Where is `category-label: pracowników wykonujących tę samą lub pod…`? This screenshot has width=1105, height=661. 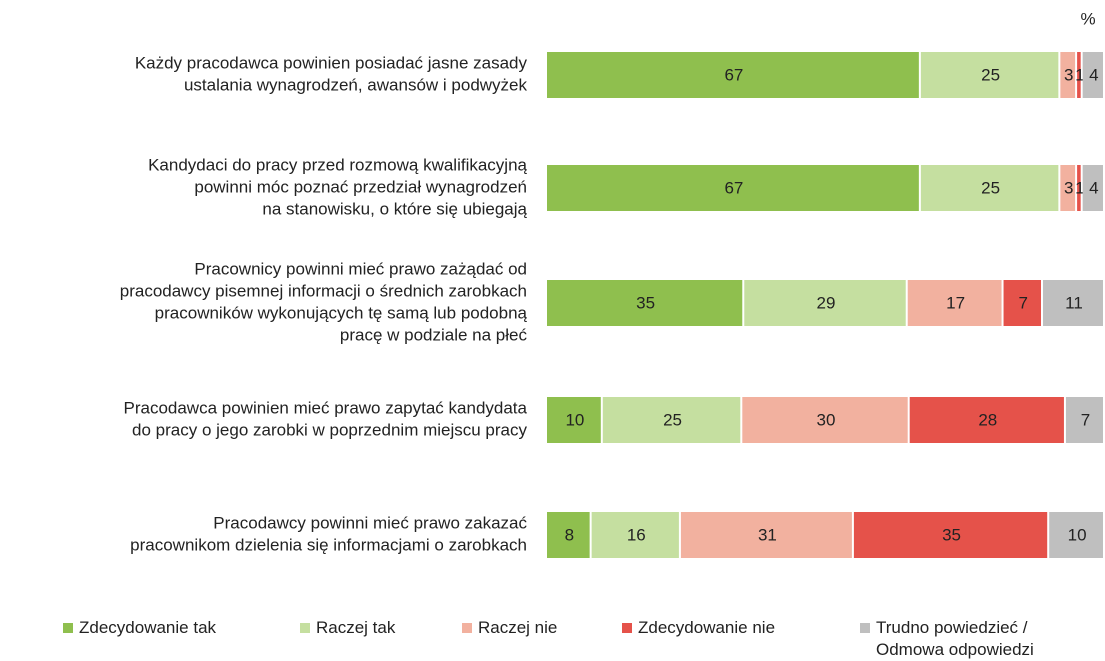 category-label: pracowników wykonujących tę samą lub pod… is located at coordinates (341, 312).